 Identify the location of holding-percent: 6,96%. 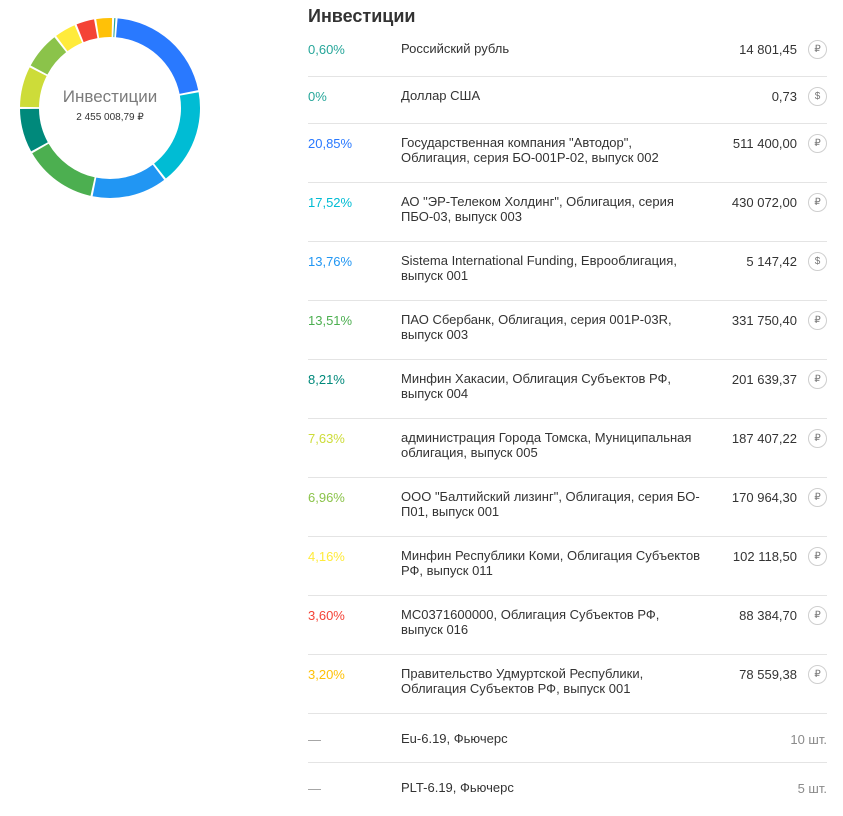
(326, 497).